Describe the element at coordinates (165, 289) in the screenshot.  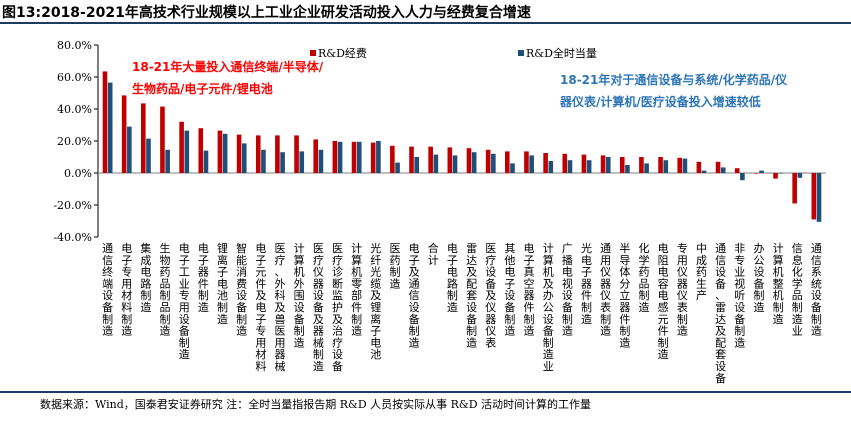
I see `category-label: 生物药品制品制造` at that location.